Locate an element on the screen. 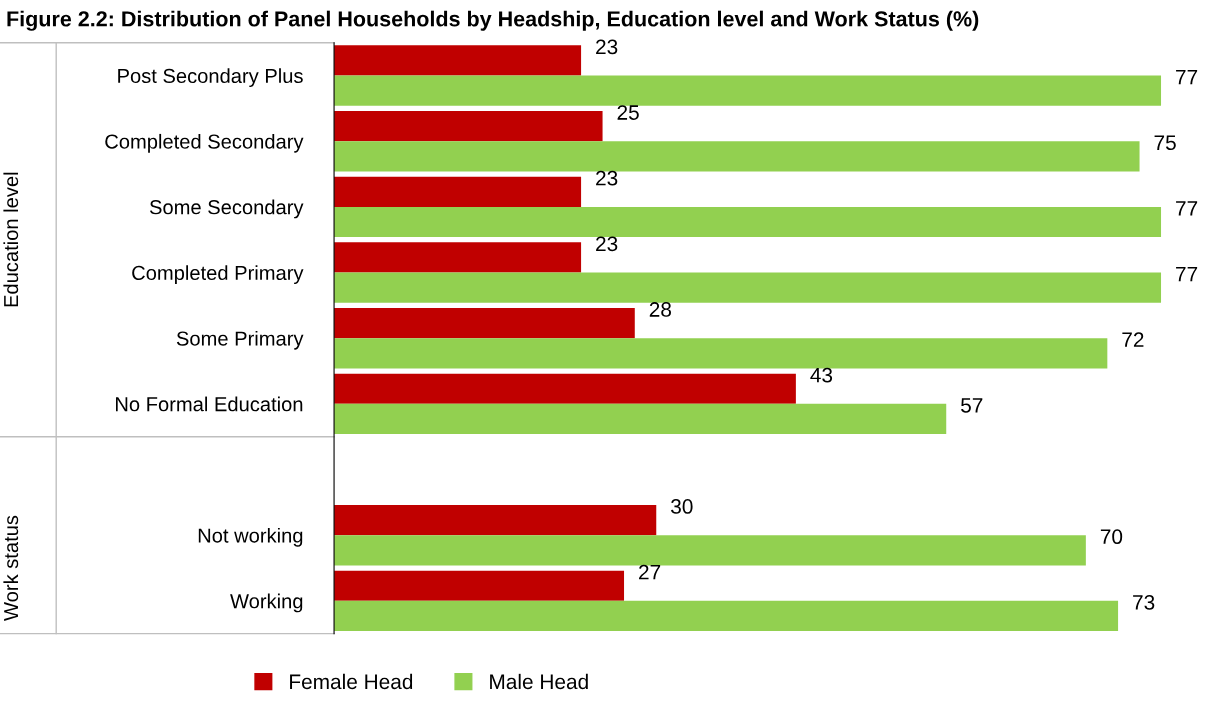  text: Work status is located at coordinates (11, 568).